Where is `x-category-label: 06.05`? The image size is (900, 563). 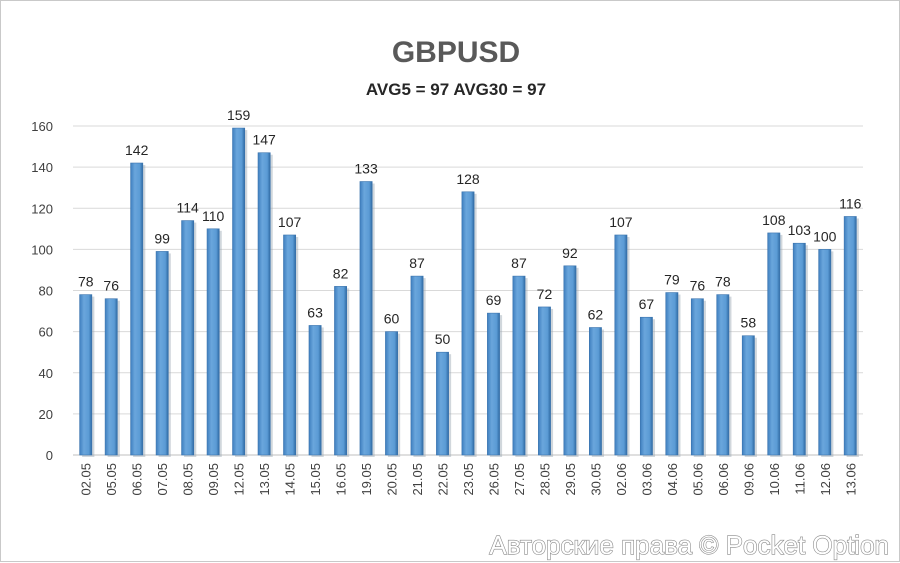 x-category-label: 06.05 is located at coordinates (137, 479).